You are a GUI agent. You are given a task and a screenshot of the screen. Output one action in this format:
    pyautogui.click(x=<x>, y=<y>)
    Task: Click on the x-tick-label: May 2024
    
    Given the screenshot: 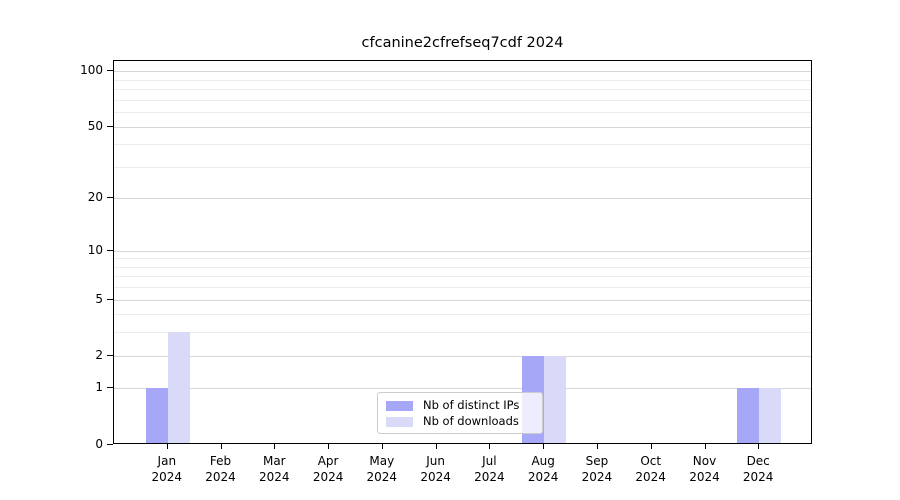 What is the action you would take?
    pyautogui.click(x=382, y=468)
    